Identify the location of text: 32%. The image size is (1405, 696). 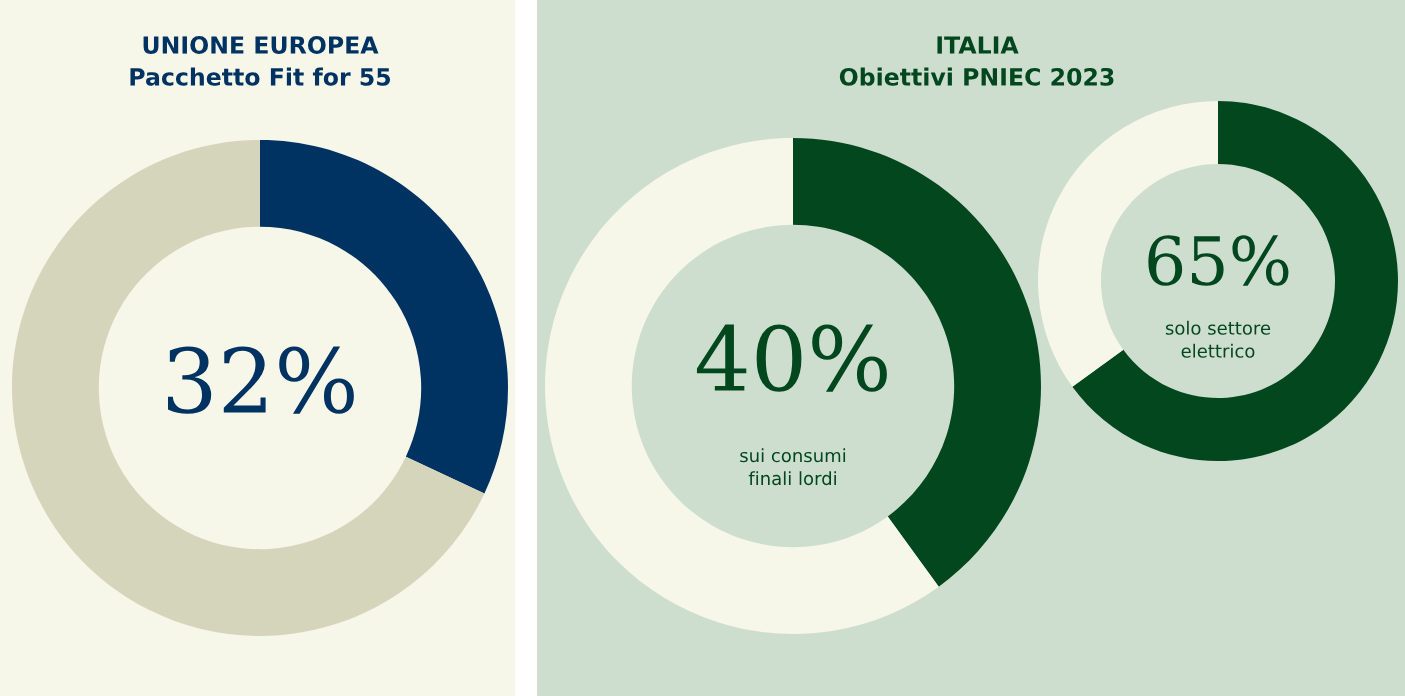
(260, 380).